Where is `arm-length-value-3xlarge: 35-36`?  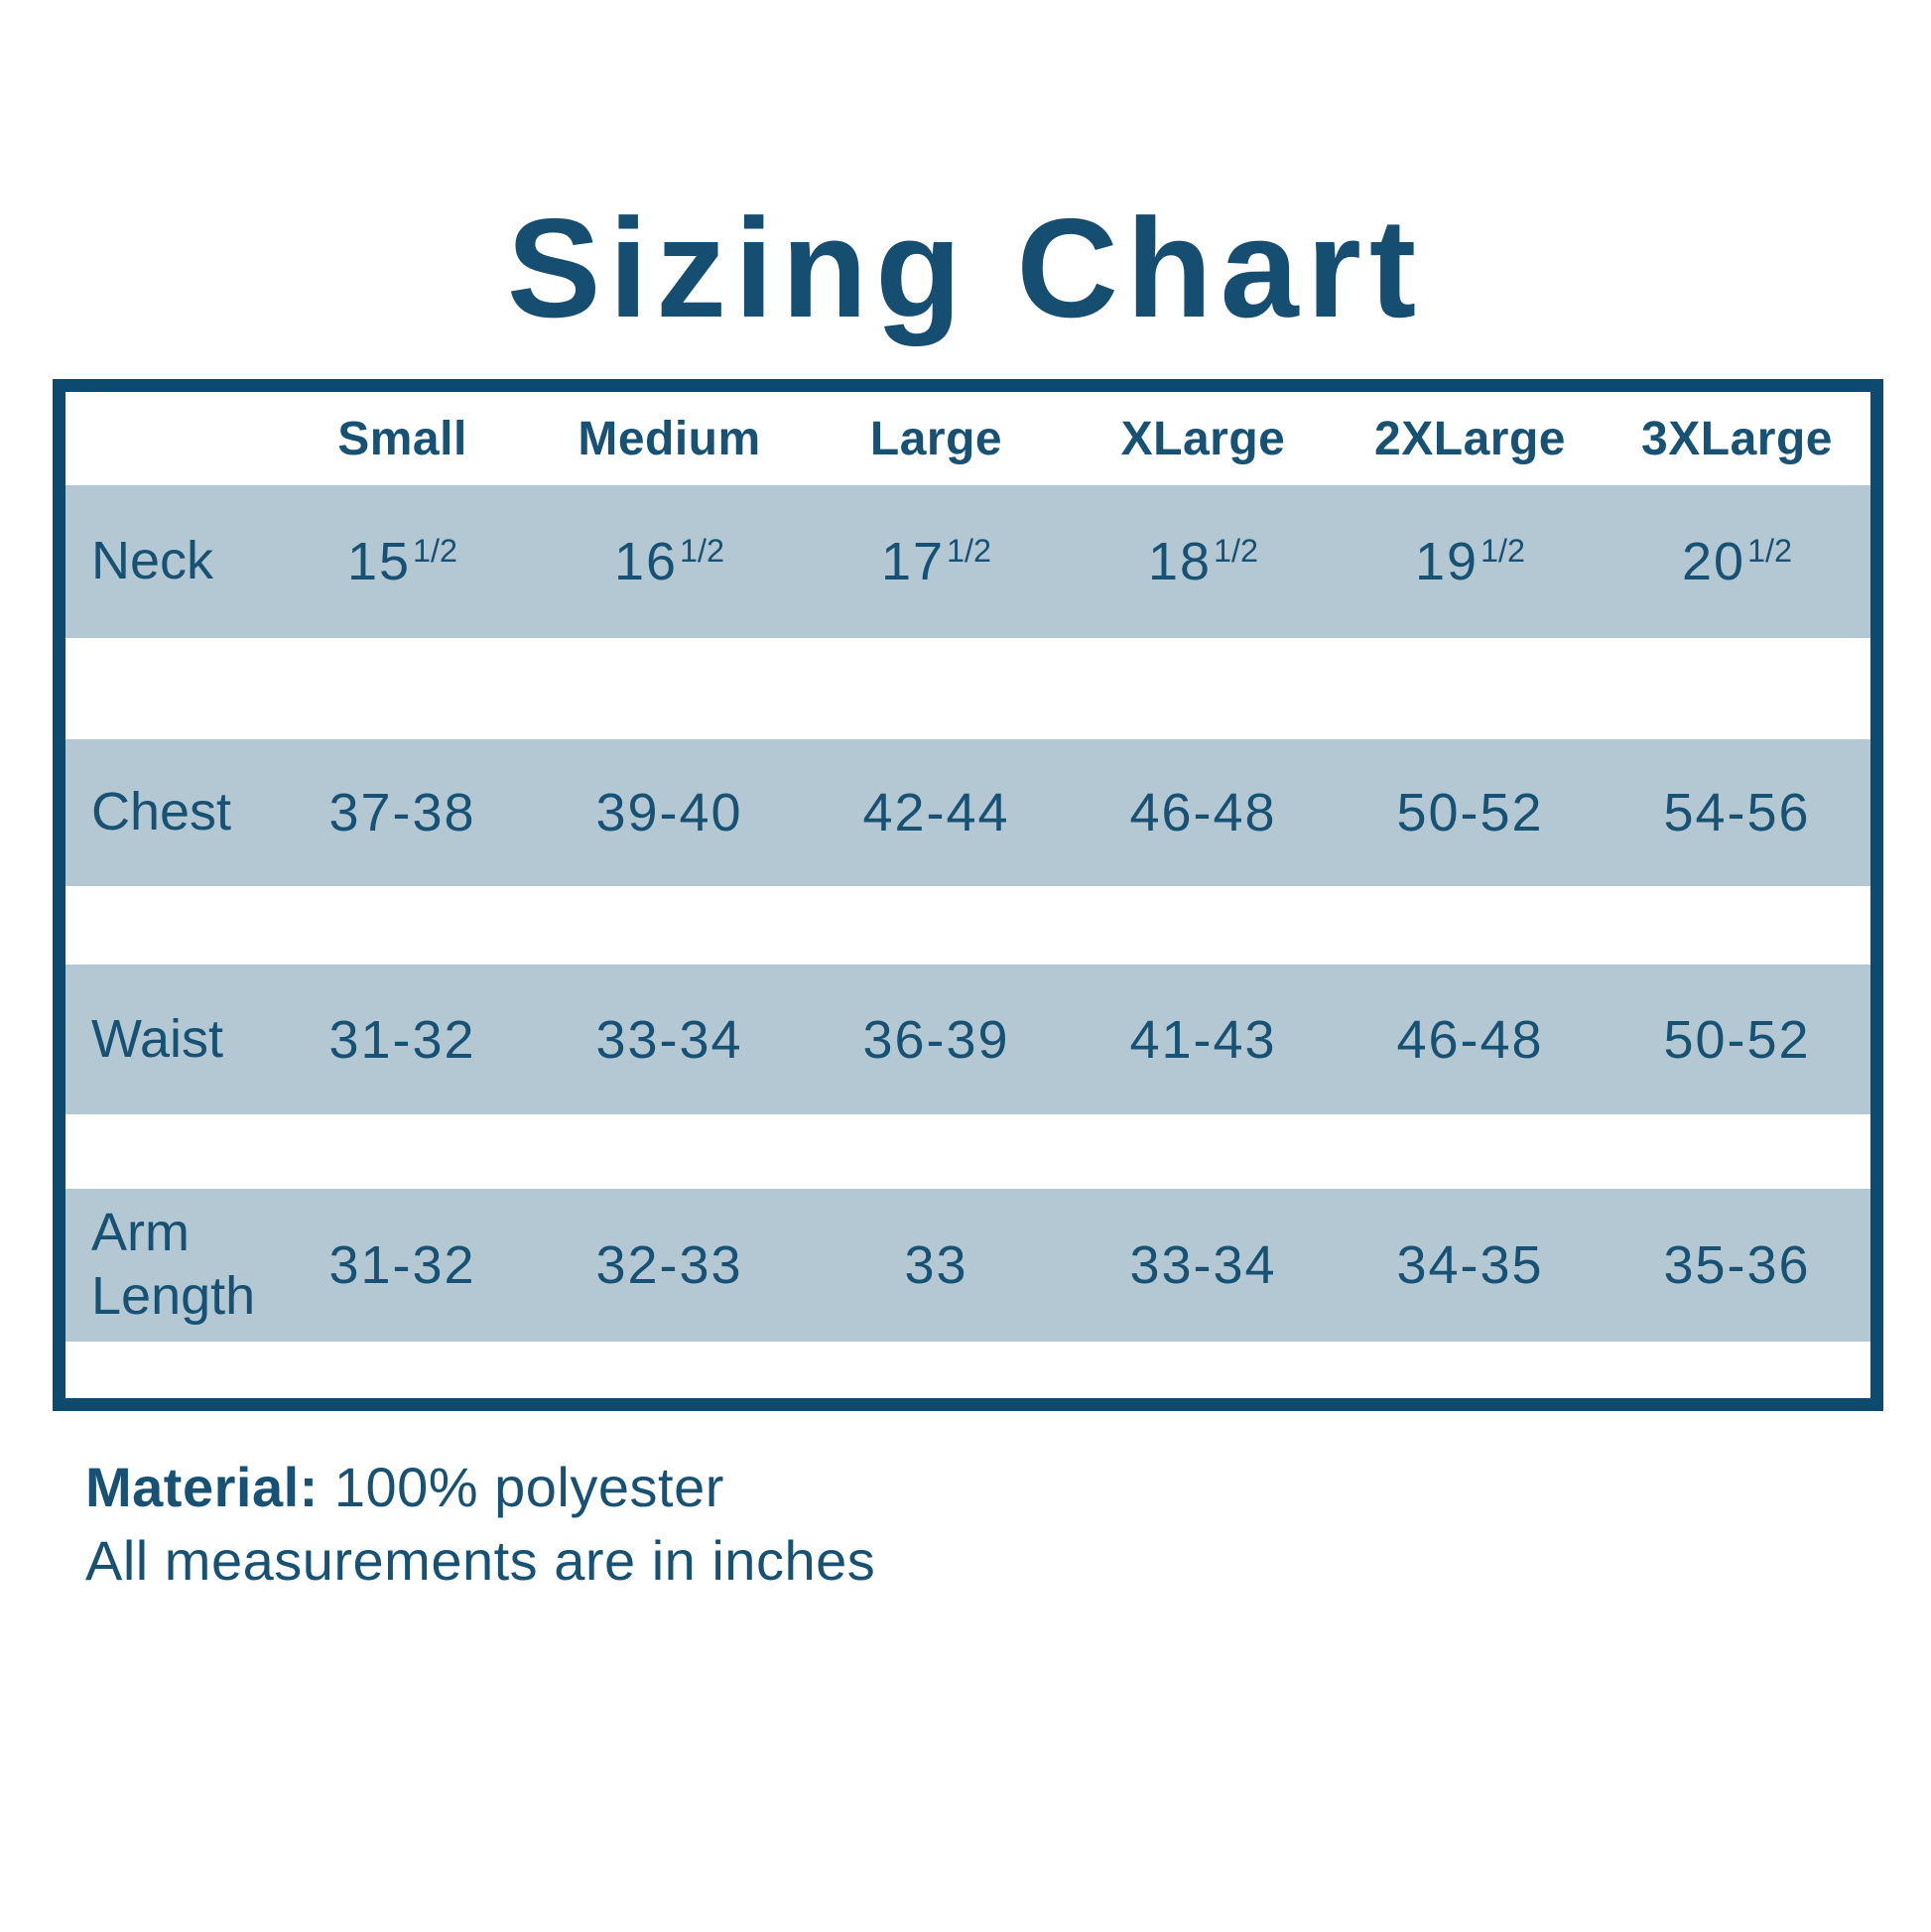
arm-length-value-3xlarge: 35-36 is located at coordinates (1737, 1265).